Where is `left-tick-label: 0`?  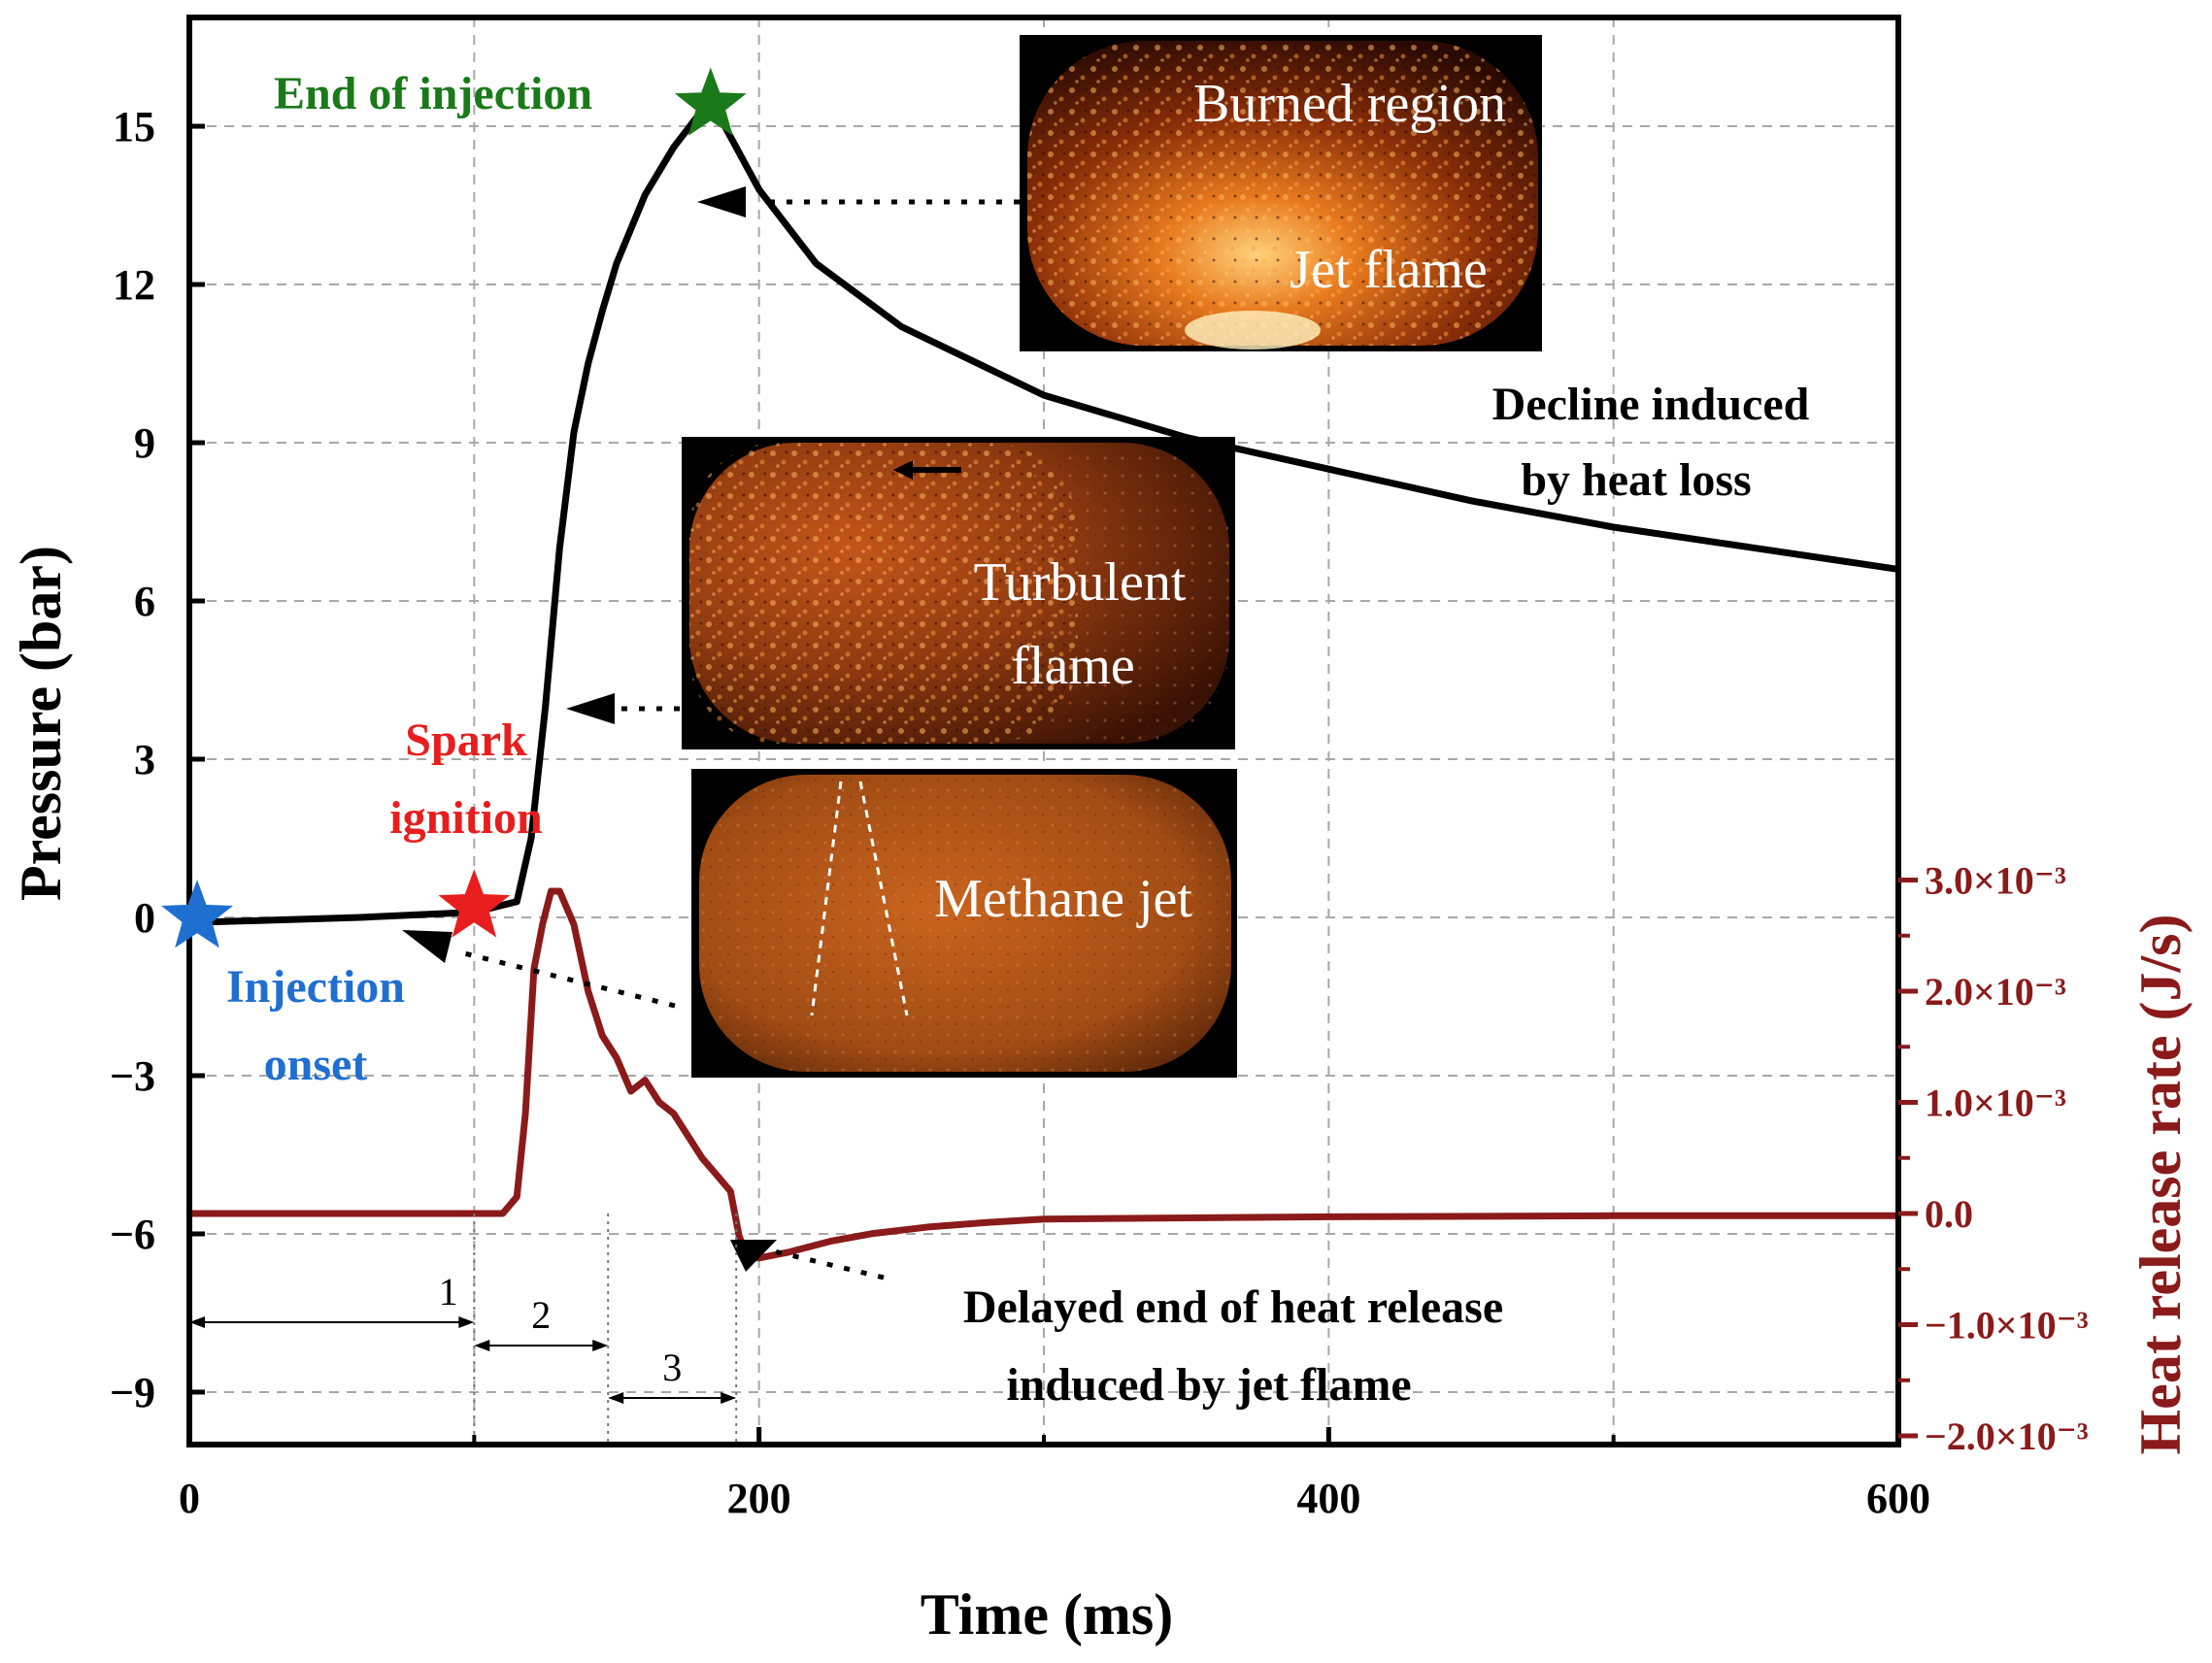 left-tick-label: 0 is located at coordinates (144, 918).